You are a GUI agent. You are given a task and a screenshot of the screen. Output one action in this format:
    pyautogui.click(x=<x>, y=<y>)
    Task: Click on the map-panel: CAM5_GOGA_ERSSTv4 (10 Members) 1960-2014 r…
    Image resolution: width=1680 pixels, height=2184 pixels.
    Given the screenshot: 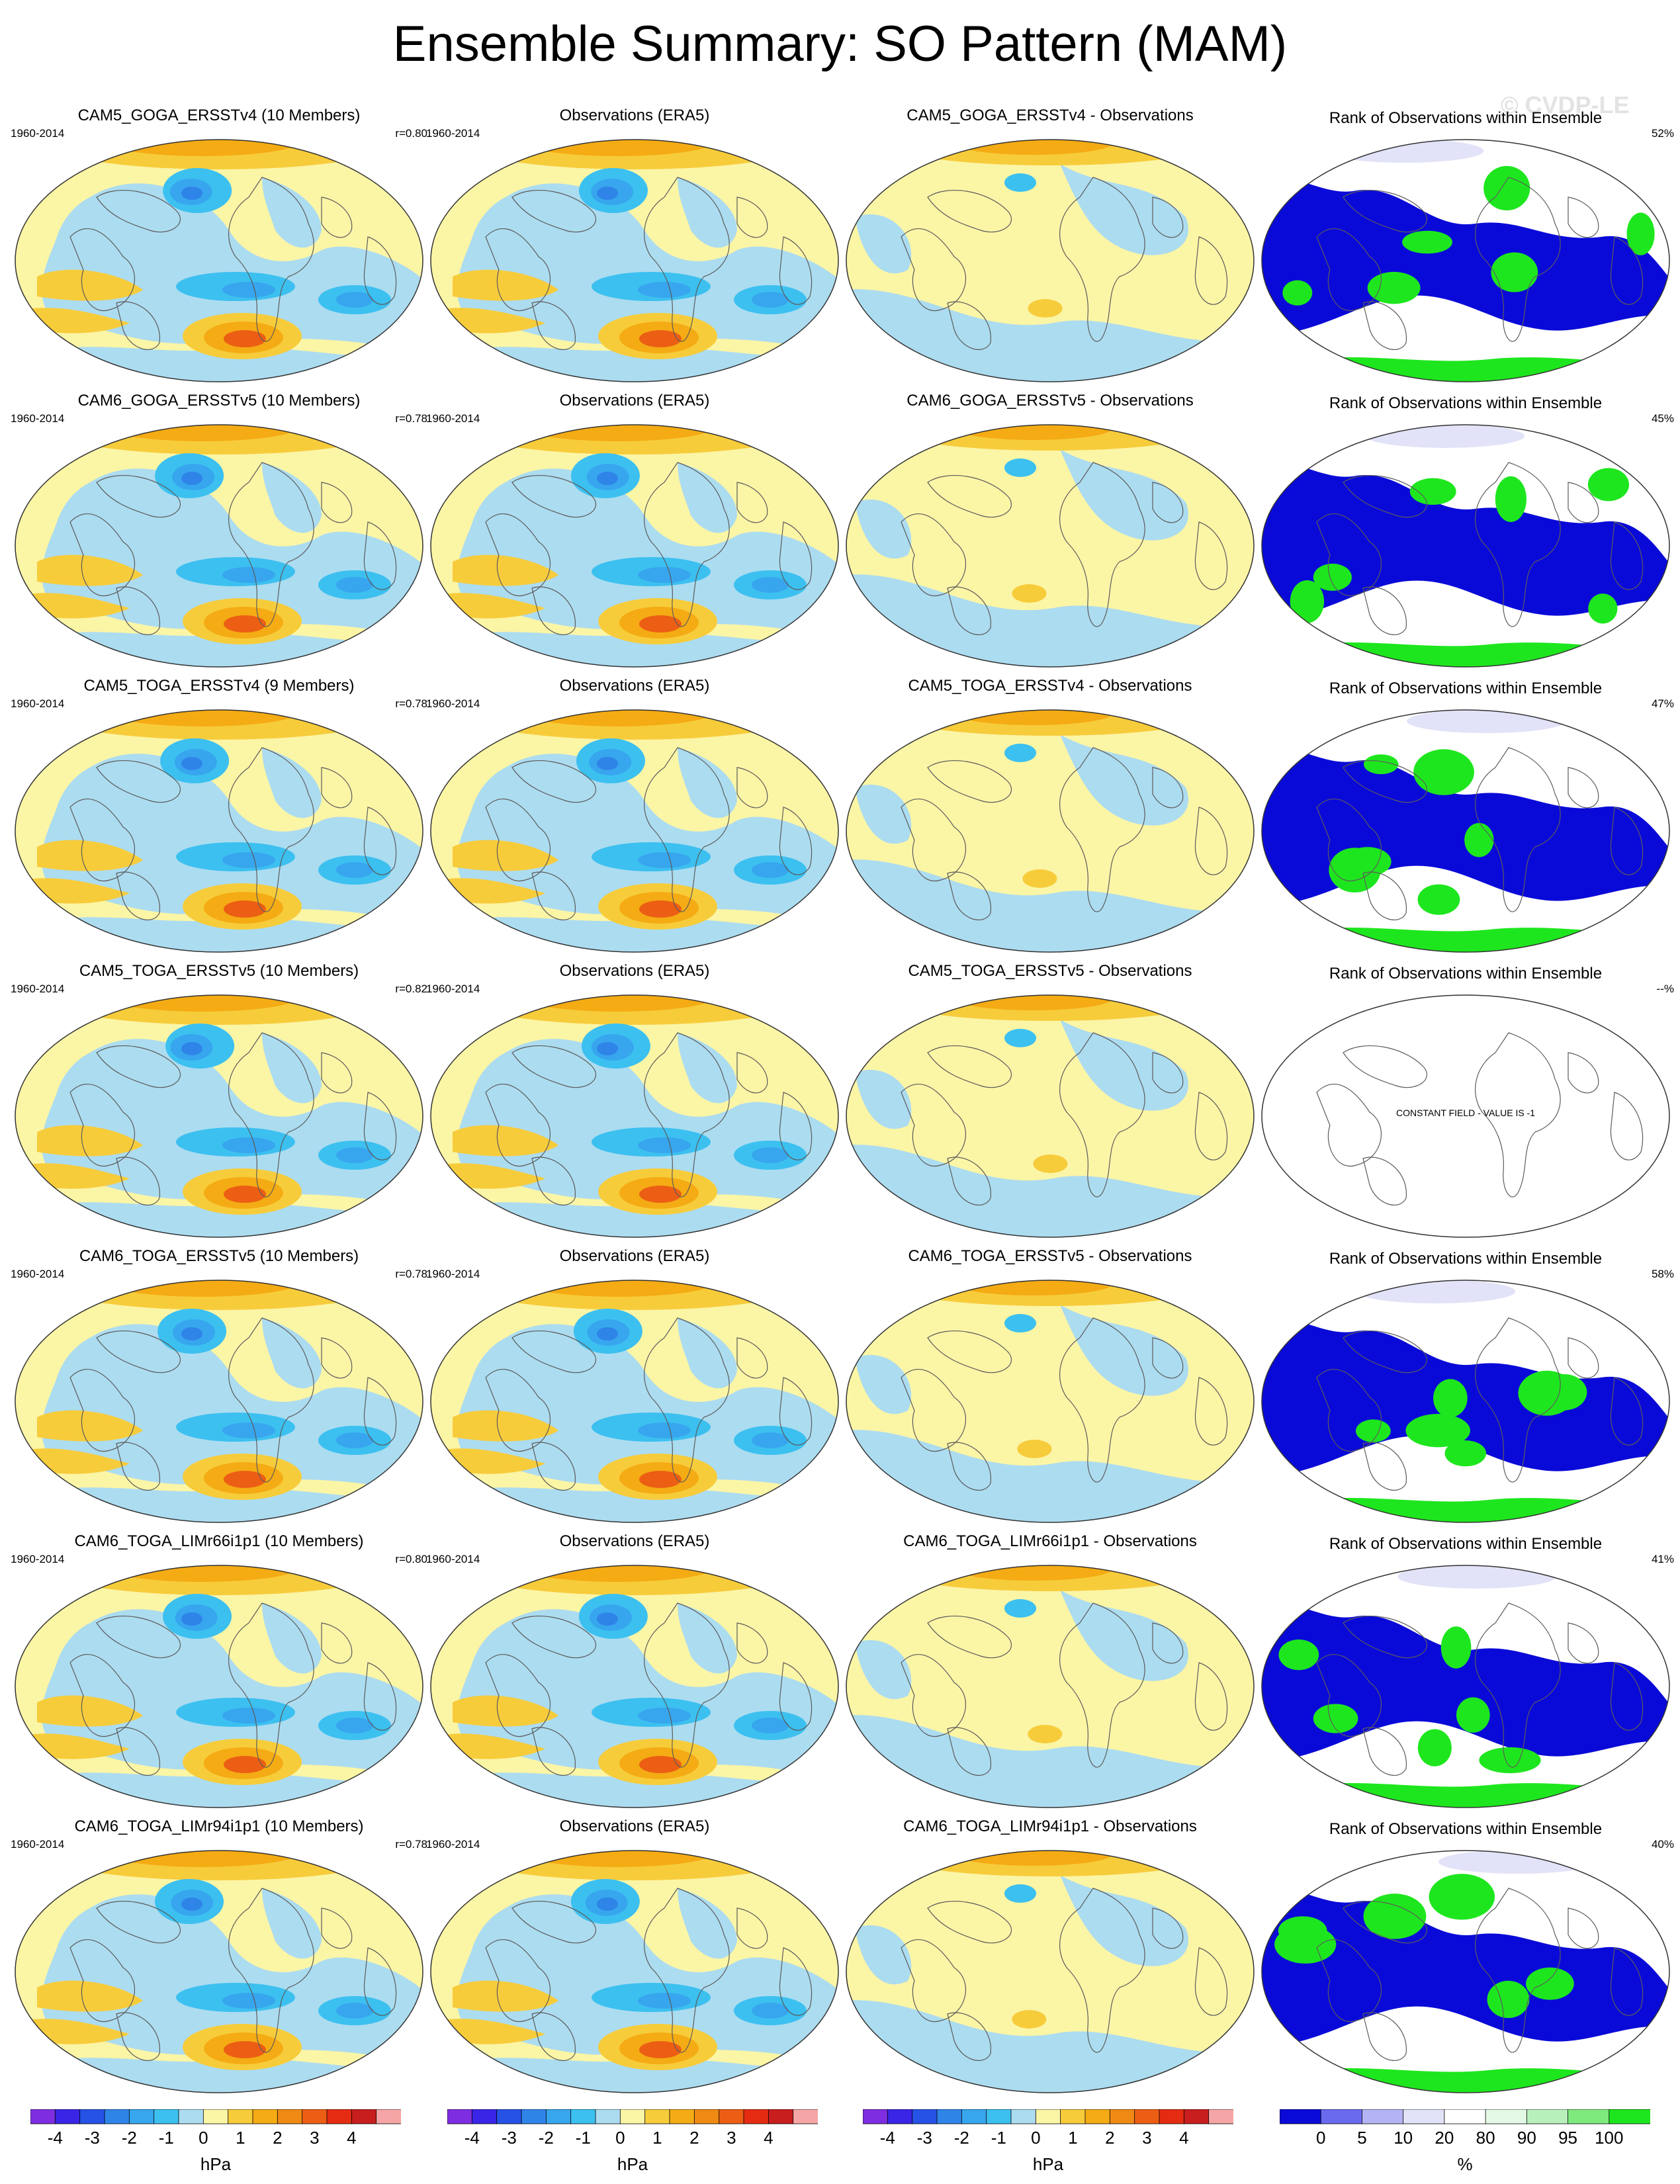 What is the action you would take?
    pyautogui.click(x=219, y=245)
    